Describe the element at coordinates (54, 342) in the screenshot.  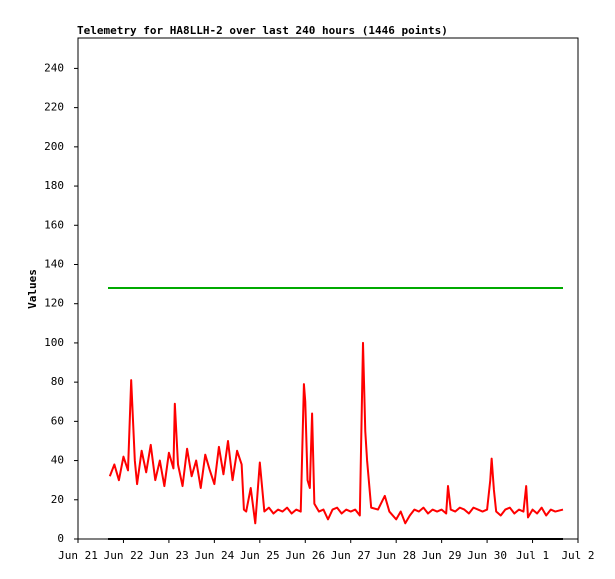
I see `y-tick-label: 100` at that location.